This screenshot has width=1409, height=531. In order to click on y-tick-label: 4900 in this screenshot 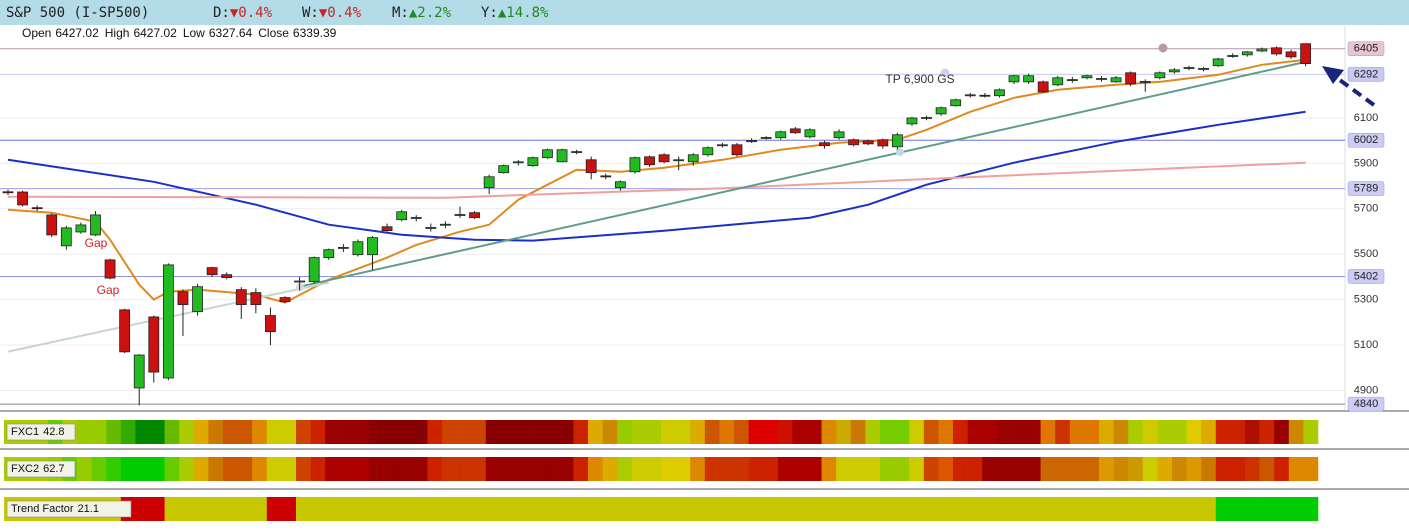, I will do `click(1366, 390)`.